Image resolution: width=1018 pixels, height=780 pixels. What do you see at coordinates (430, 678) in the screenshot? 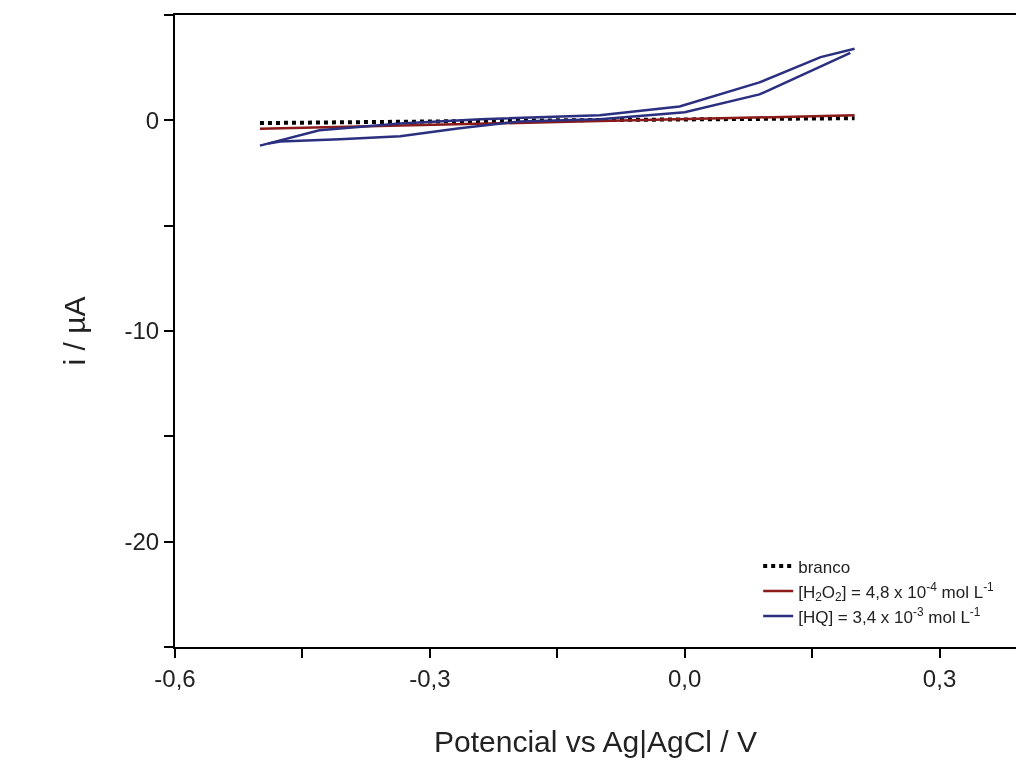
I see `x-tick-label: -0,3` at bounding box center [430, 678].